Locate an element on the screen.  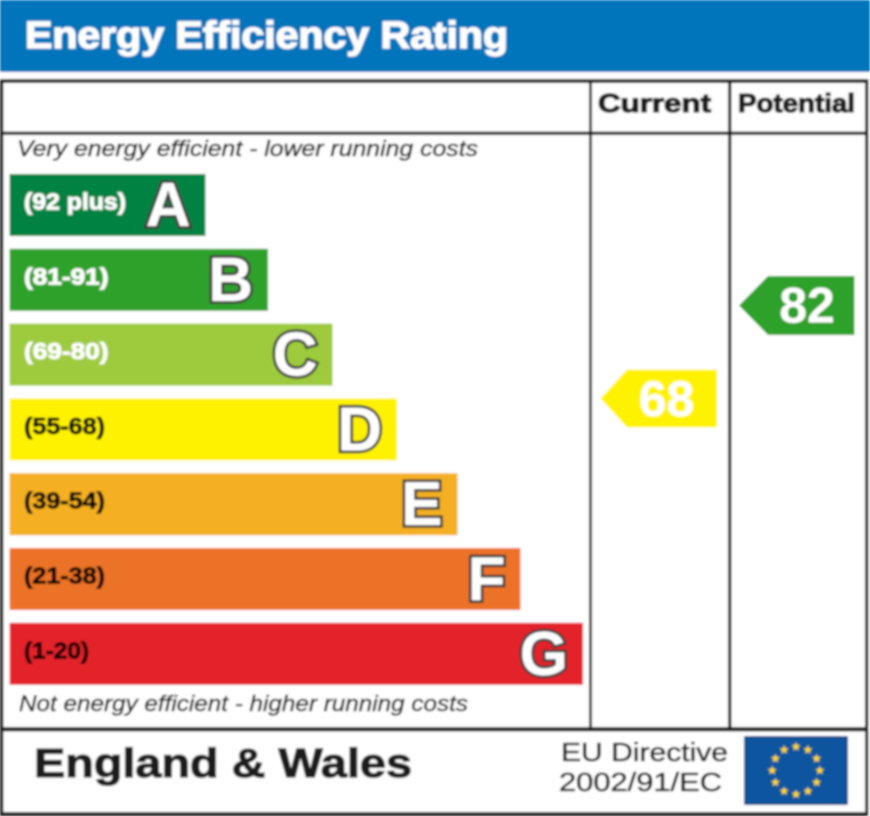
svg-text: Current is located at coordinates (654, 103).